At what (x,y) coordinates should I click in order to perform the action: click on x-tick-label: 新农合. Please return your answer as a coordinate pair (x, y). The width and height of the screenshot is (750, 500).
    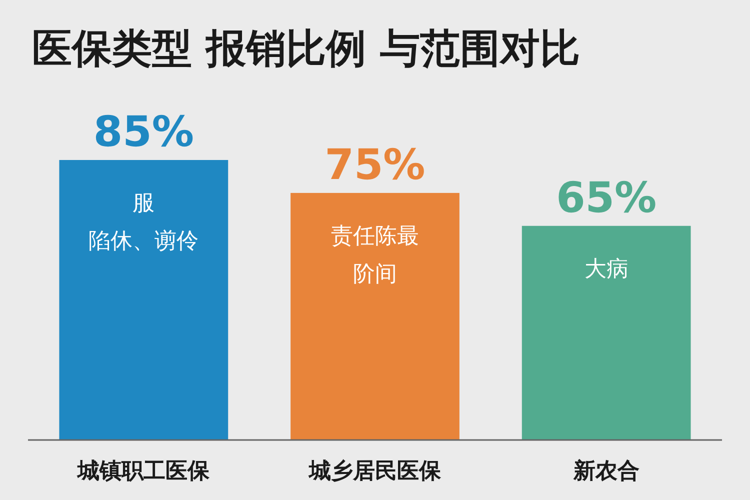
    Looking at the image, I should click on (606, 471).